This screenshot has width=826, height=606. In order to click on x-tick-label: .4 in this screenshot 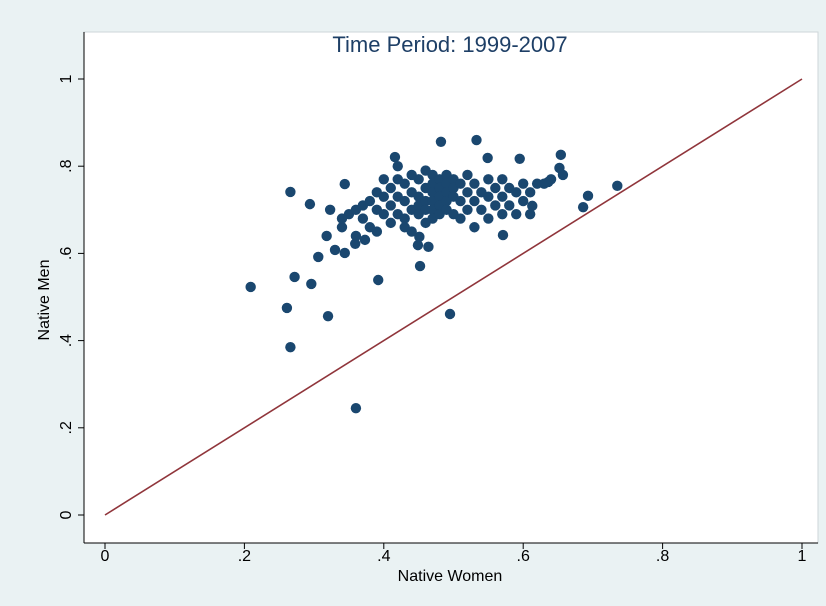, I will do `click(383, 556)`.